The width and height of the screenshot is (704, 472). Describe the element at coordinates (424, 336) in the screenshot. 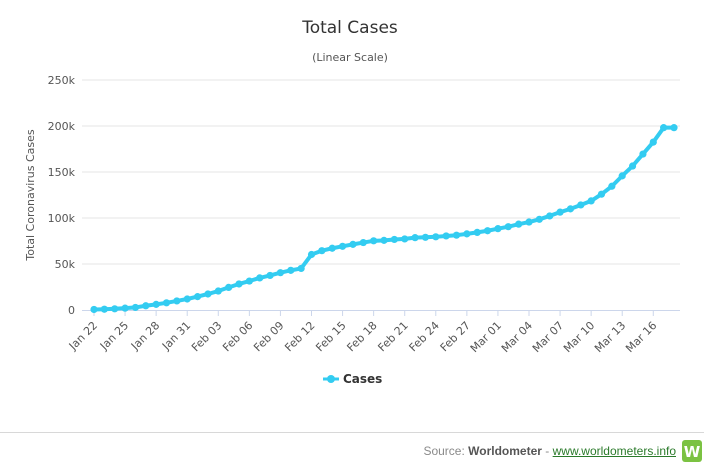

I see `x-tick-label: Feb 24` at that location.